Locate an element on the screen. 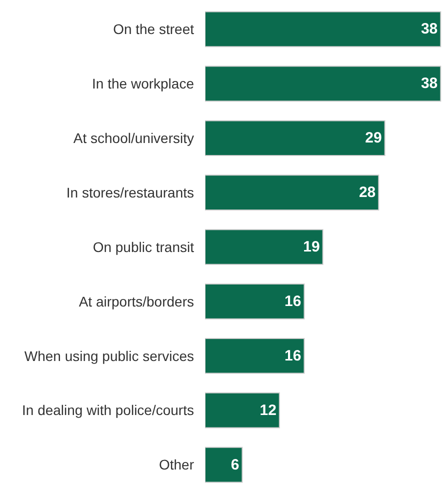 This screenshot has height=494, width=445. y-tick-label: On public transit is located at coordinates (143, 246).